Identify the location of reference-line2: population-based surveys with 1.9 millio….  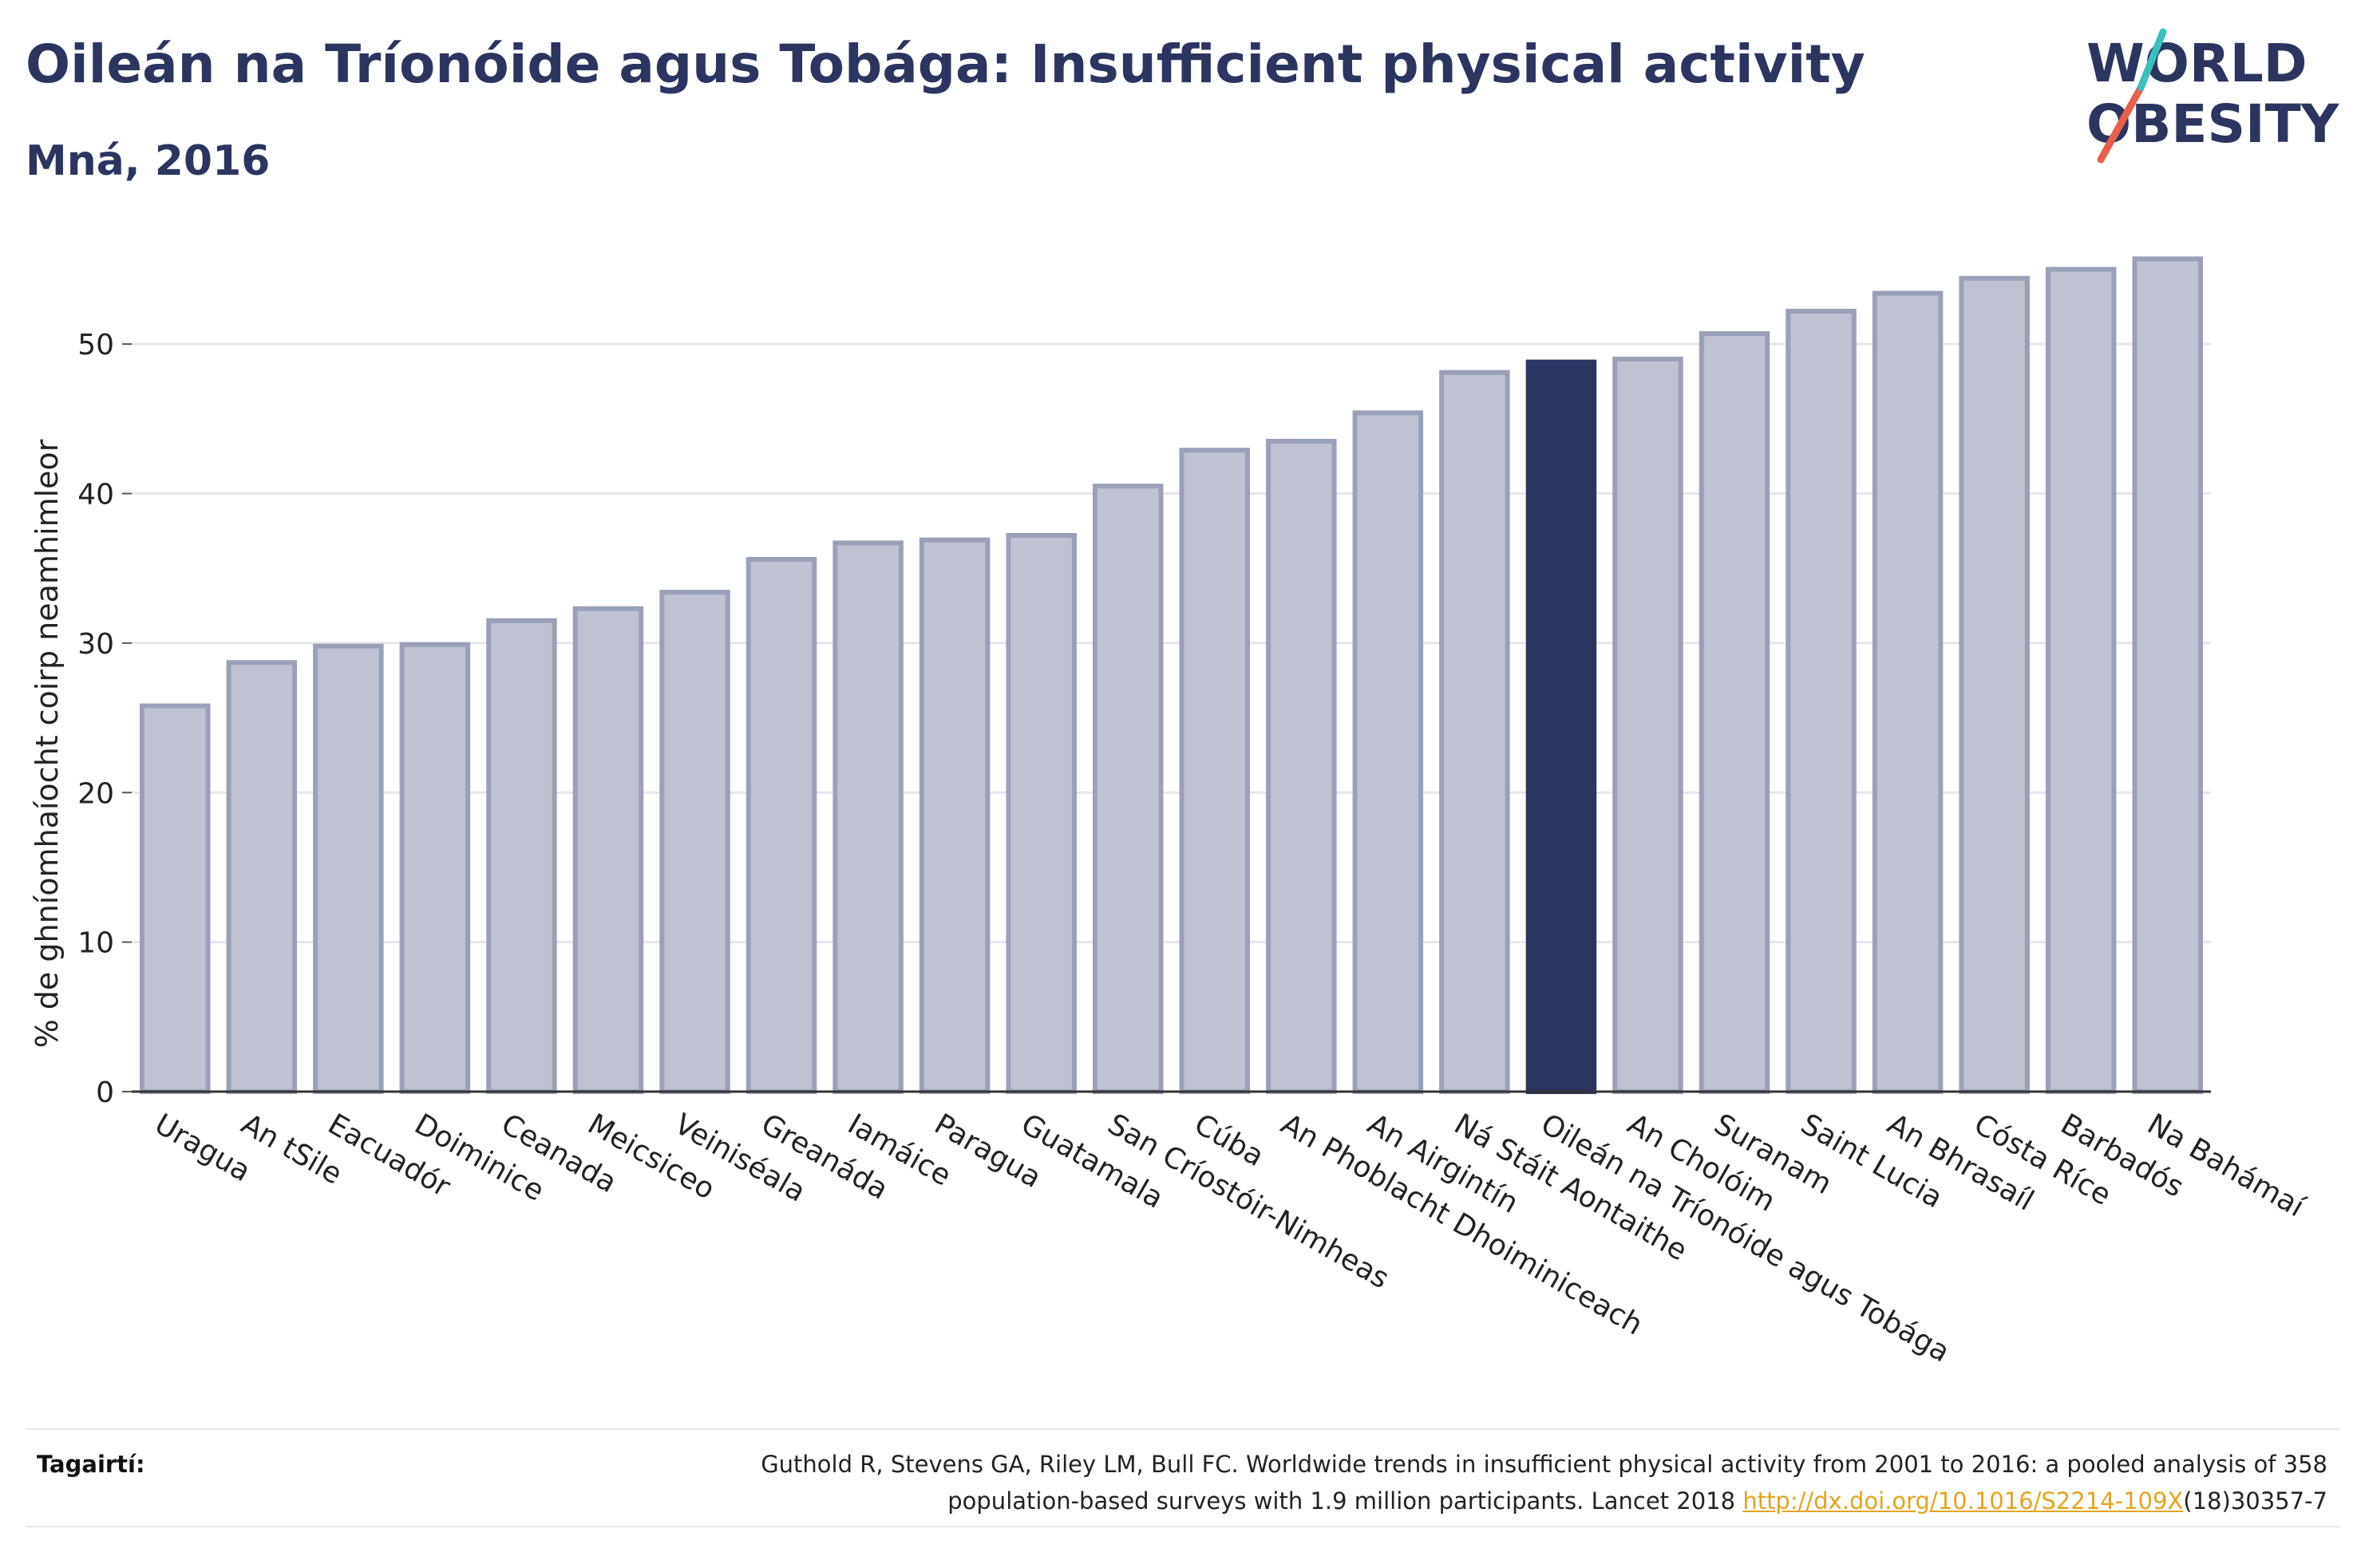
(1409, 1501).